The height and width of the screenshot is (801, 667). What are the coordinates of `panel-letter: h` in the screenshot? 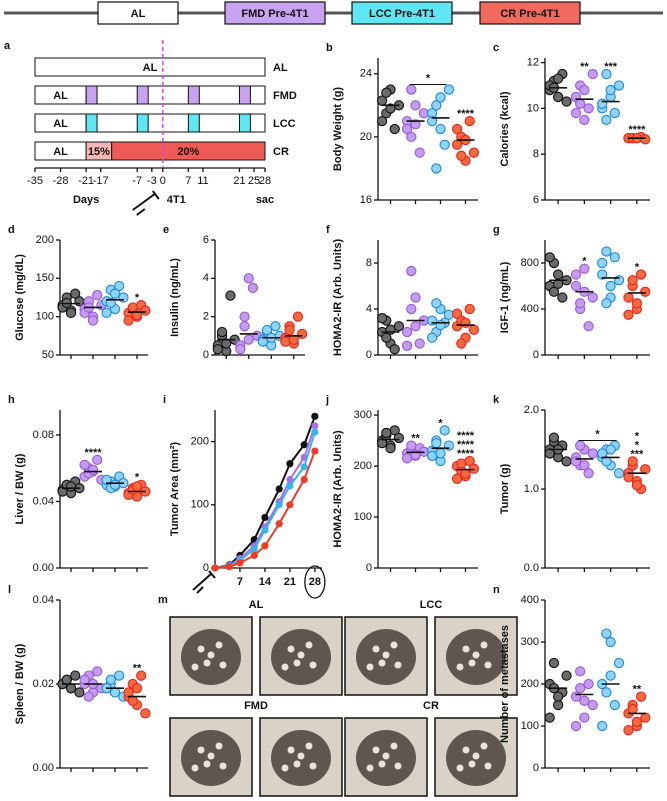 It's located at (11, 400).